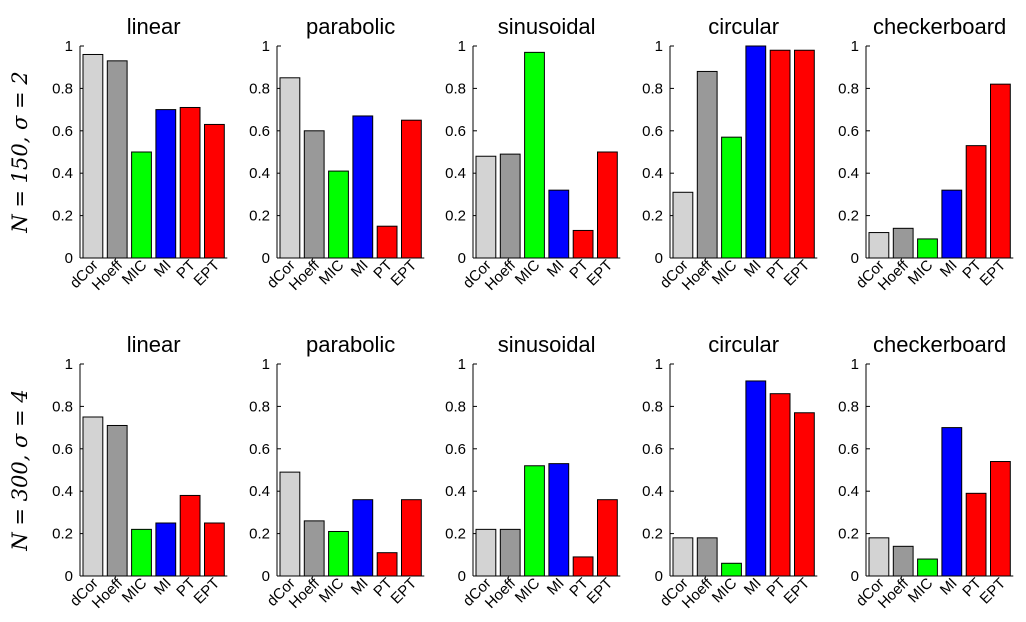  What do you see at coordinates (20, 470) in the screenshot?
I see `row-label-bottom: N = 300, σ = 4` at bounding box center [20, 470].